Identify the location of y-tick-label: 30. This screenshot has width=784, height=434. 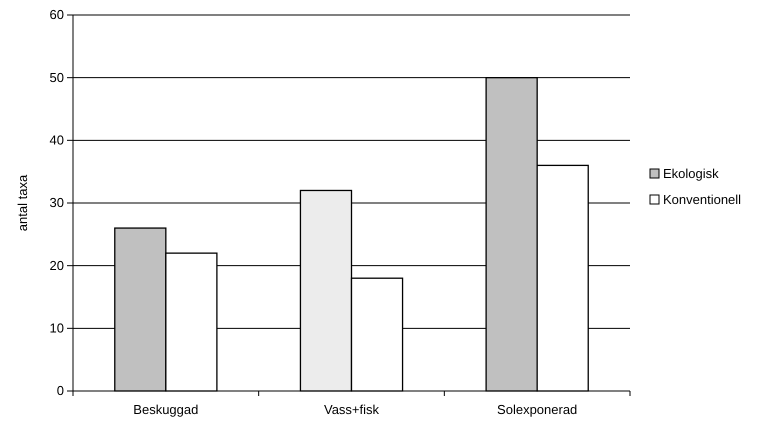
(57, 202).